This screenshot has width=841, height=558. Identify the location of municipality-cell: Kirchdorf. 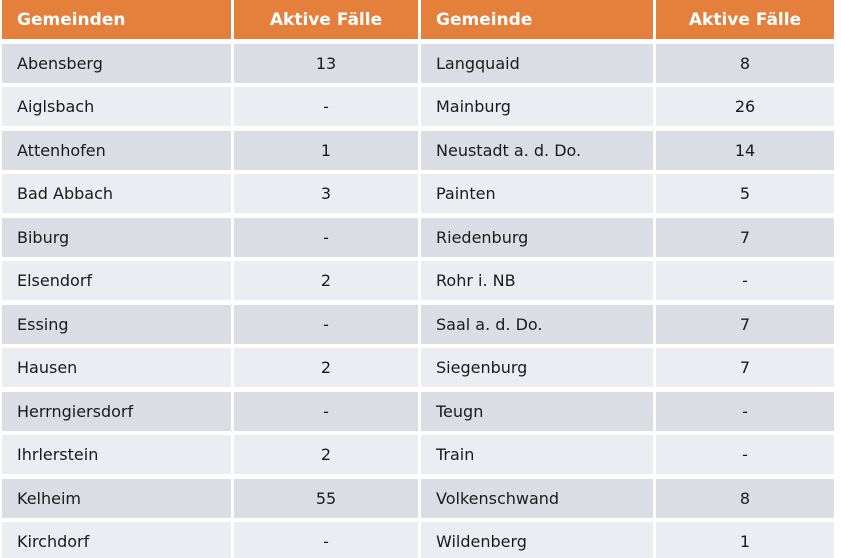
(116, 540).